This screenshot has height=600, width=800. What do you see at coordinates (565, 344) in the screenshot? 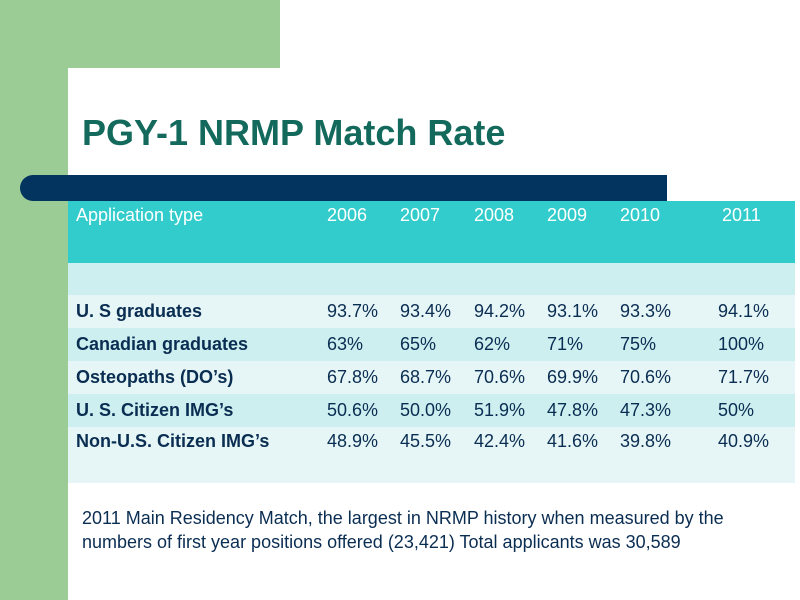
I see `cell-value: 71%` at bounding box center [565, 344].